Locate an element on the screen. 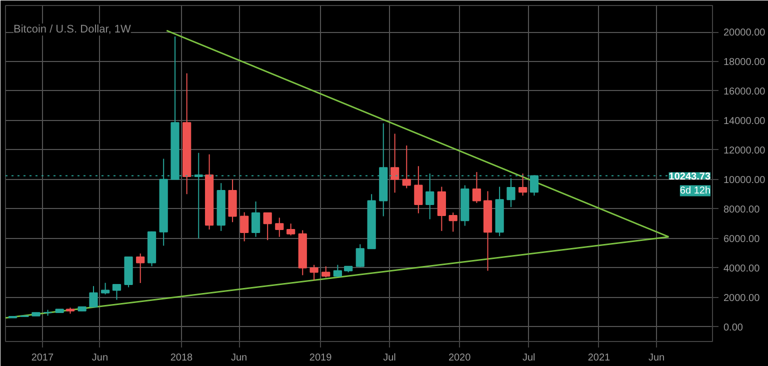 The width and height of the screenshot is (768, 366). x-tick-label: 2020 is located at coordinates (460, 358).